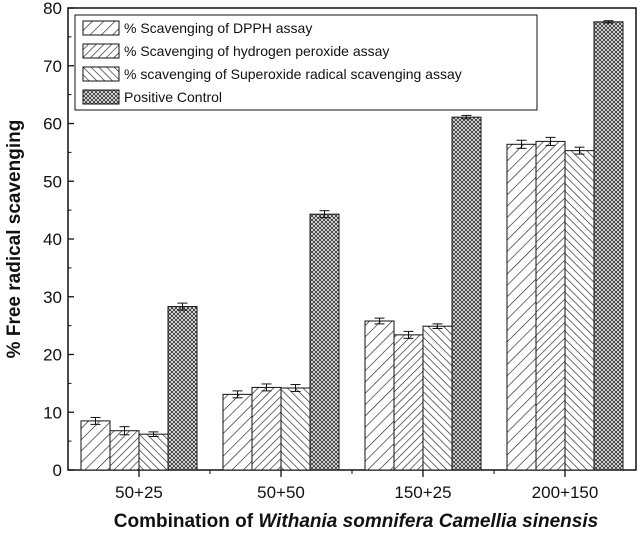 This screenshot has height=534, width=644. I want to click on y-axis-title: % Free radical scavenging, so click(14, 239).